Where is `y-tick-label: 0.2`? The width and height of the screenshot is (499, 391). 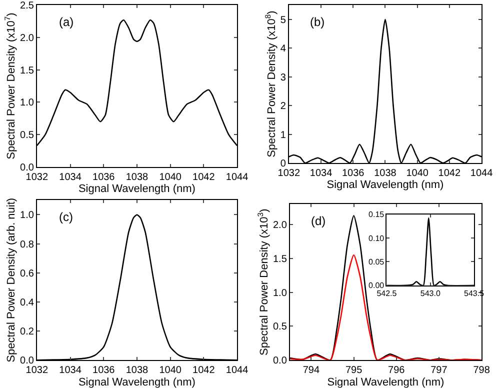
y-tick-label: 0.2 is located at coordinates (27, 332).